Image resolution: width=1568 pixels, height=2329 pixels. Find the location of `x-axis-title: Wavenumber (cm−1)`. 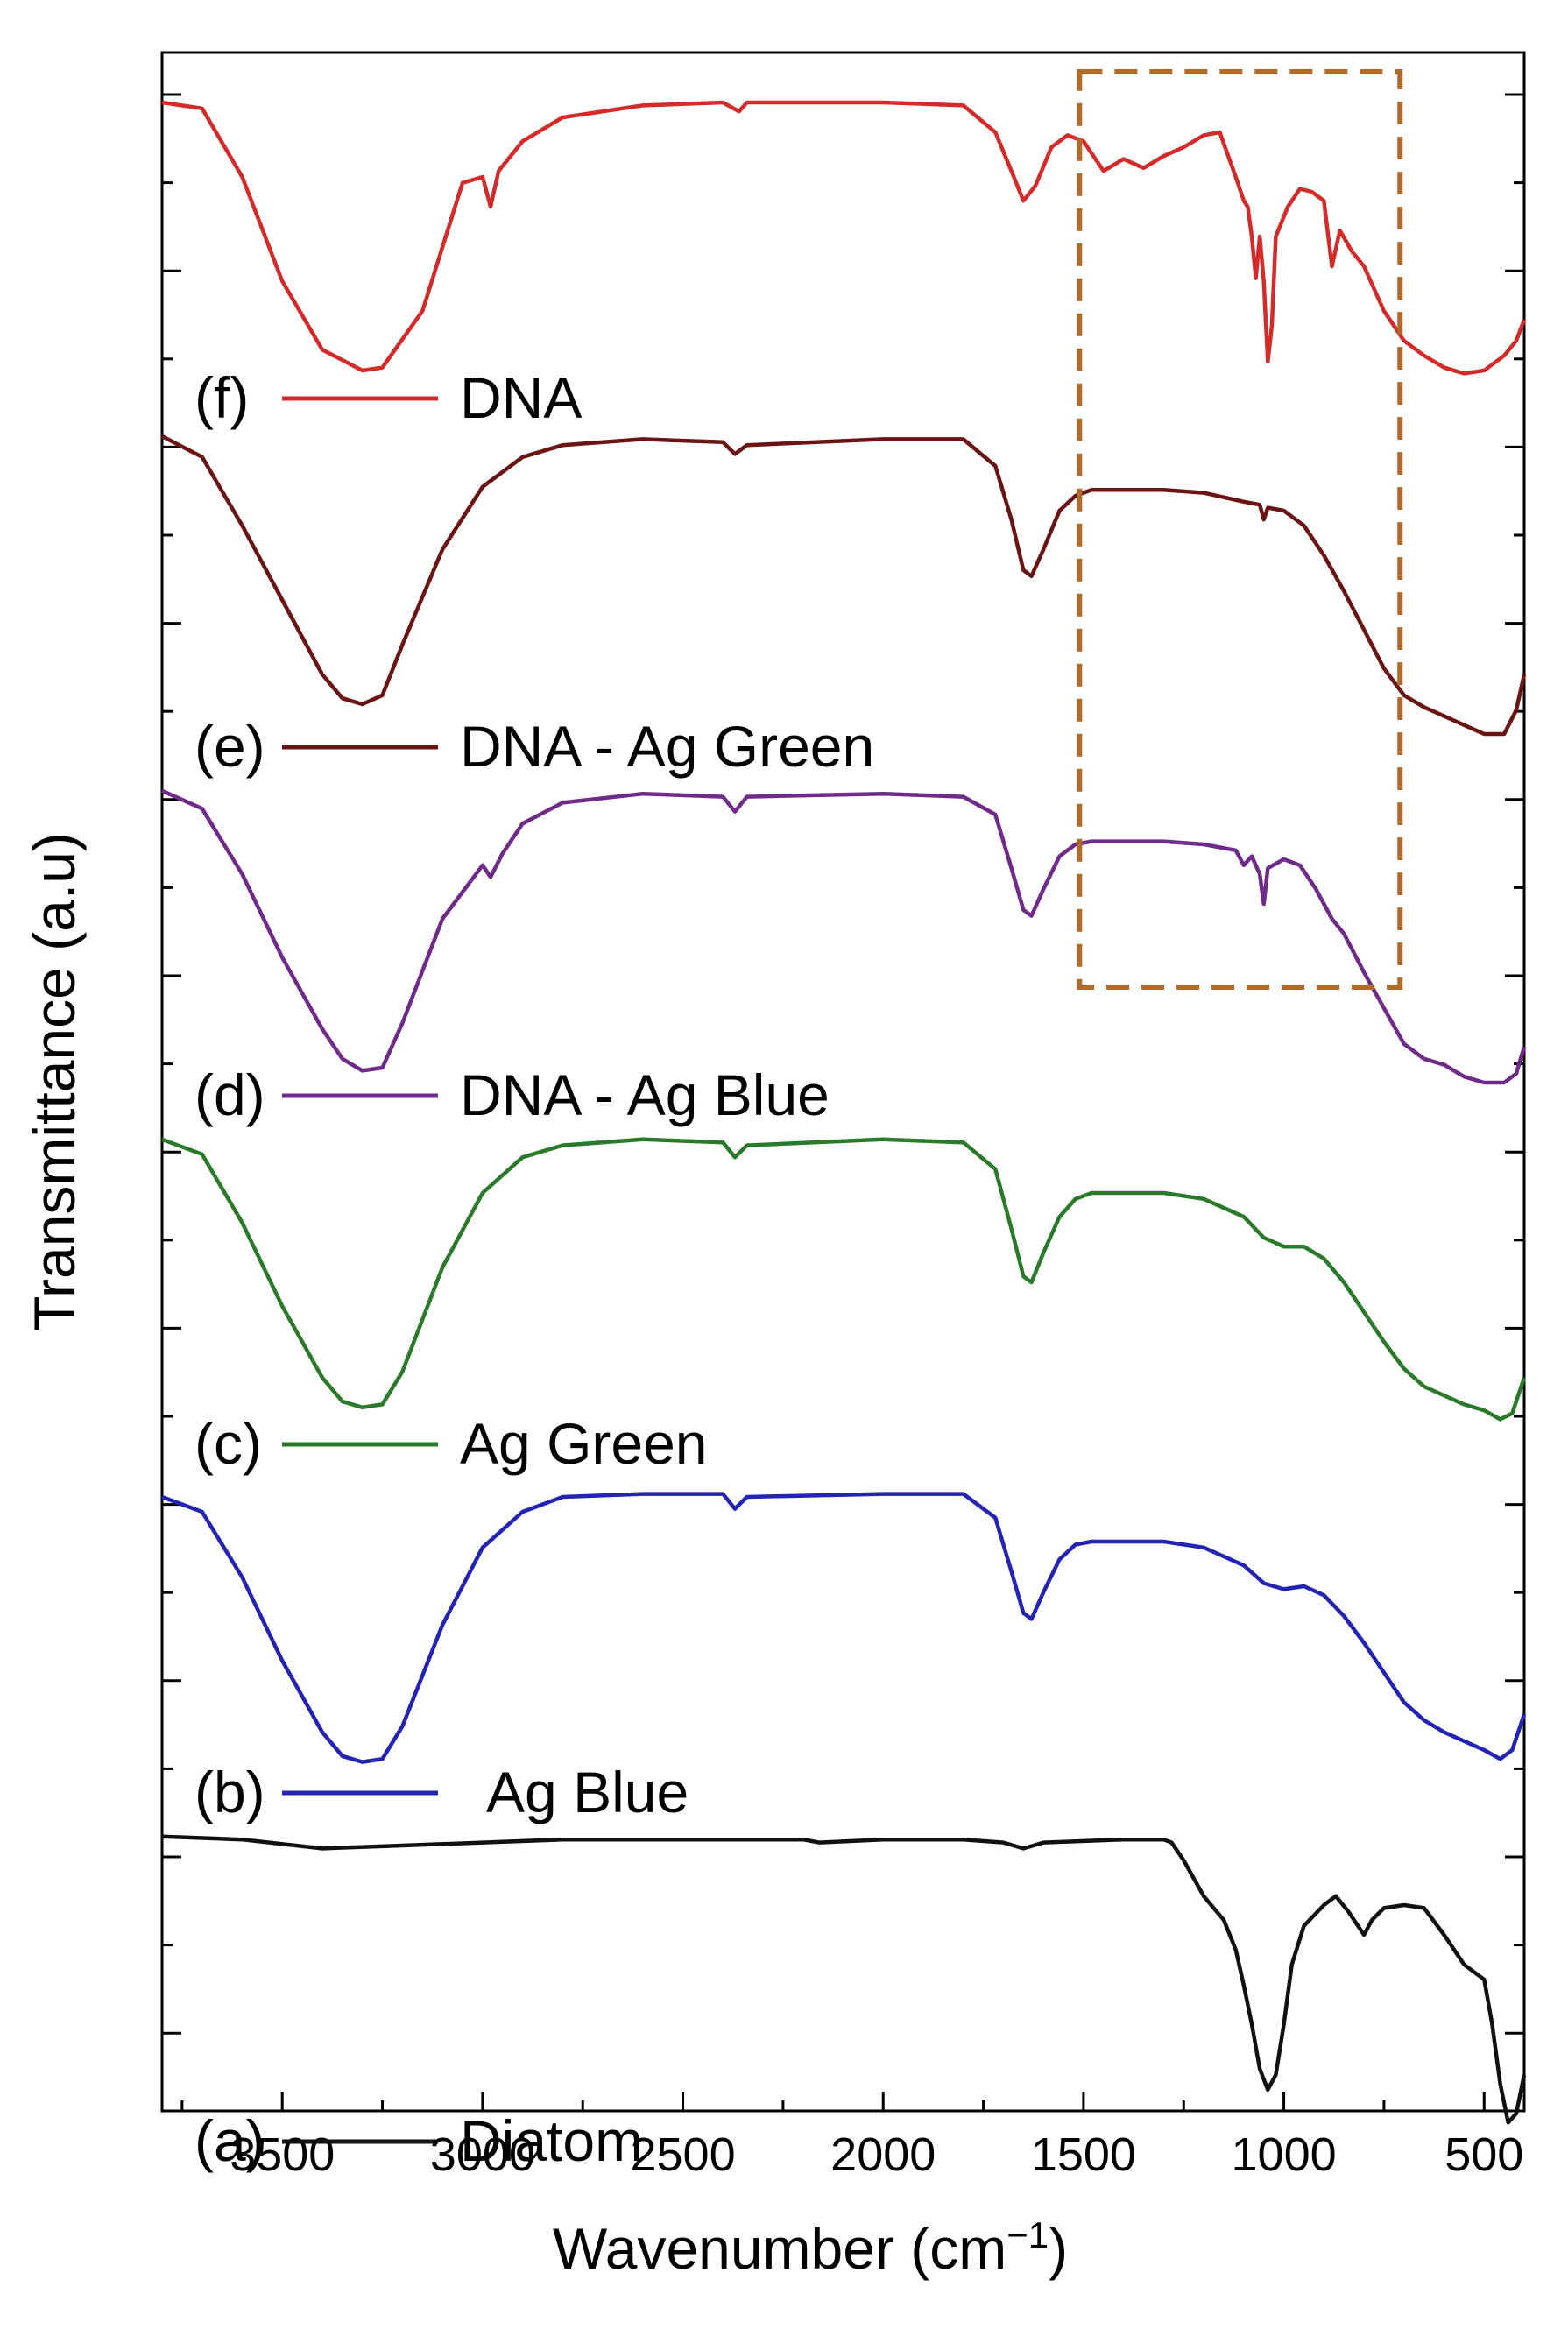

x-axis-title: Wavenumber (cm−1) is located at coordinates (810, 2248).